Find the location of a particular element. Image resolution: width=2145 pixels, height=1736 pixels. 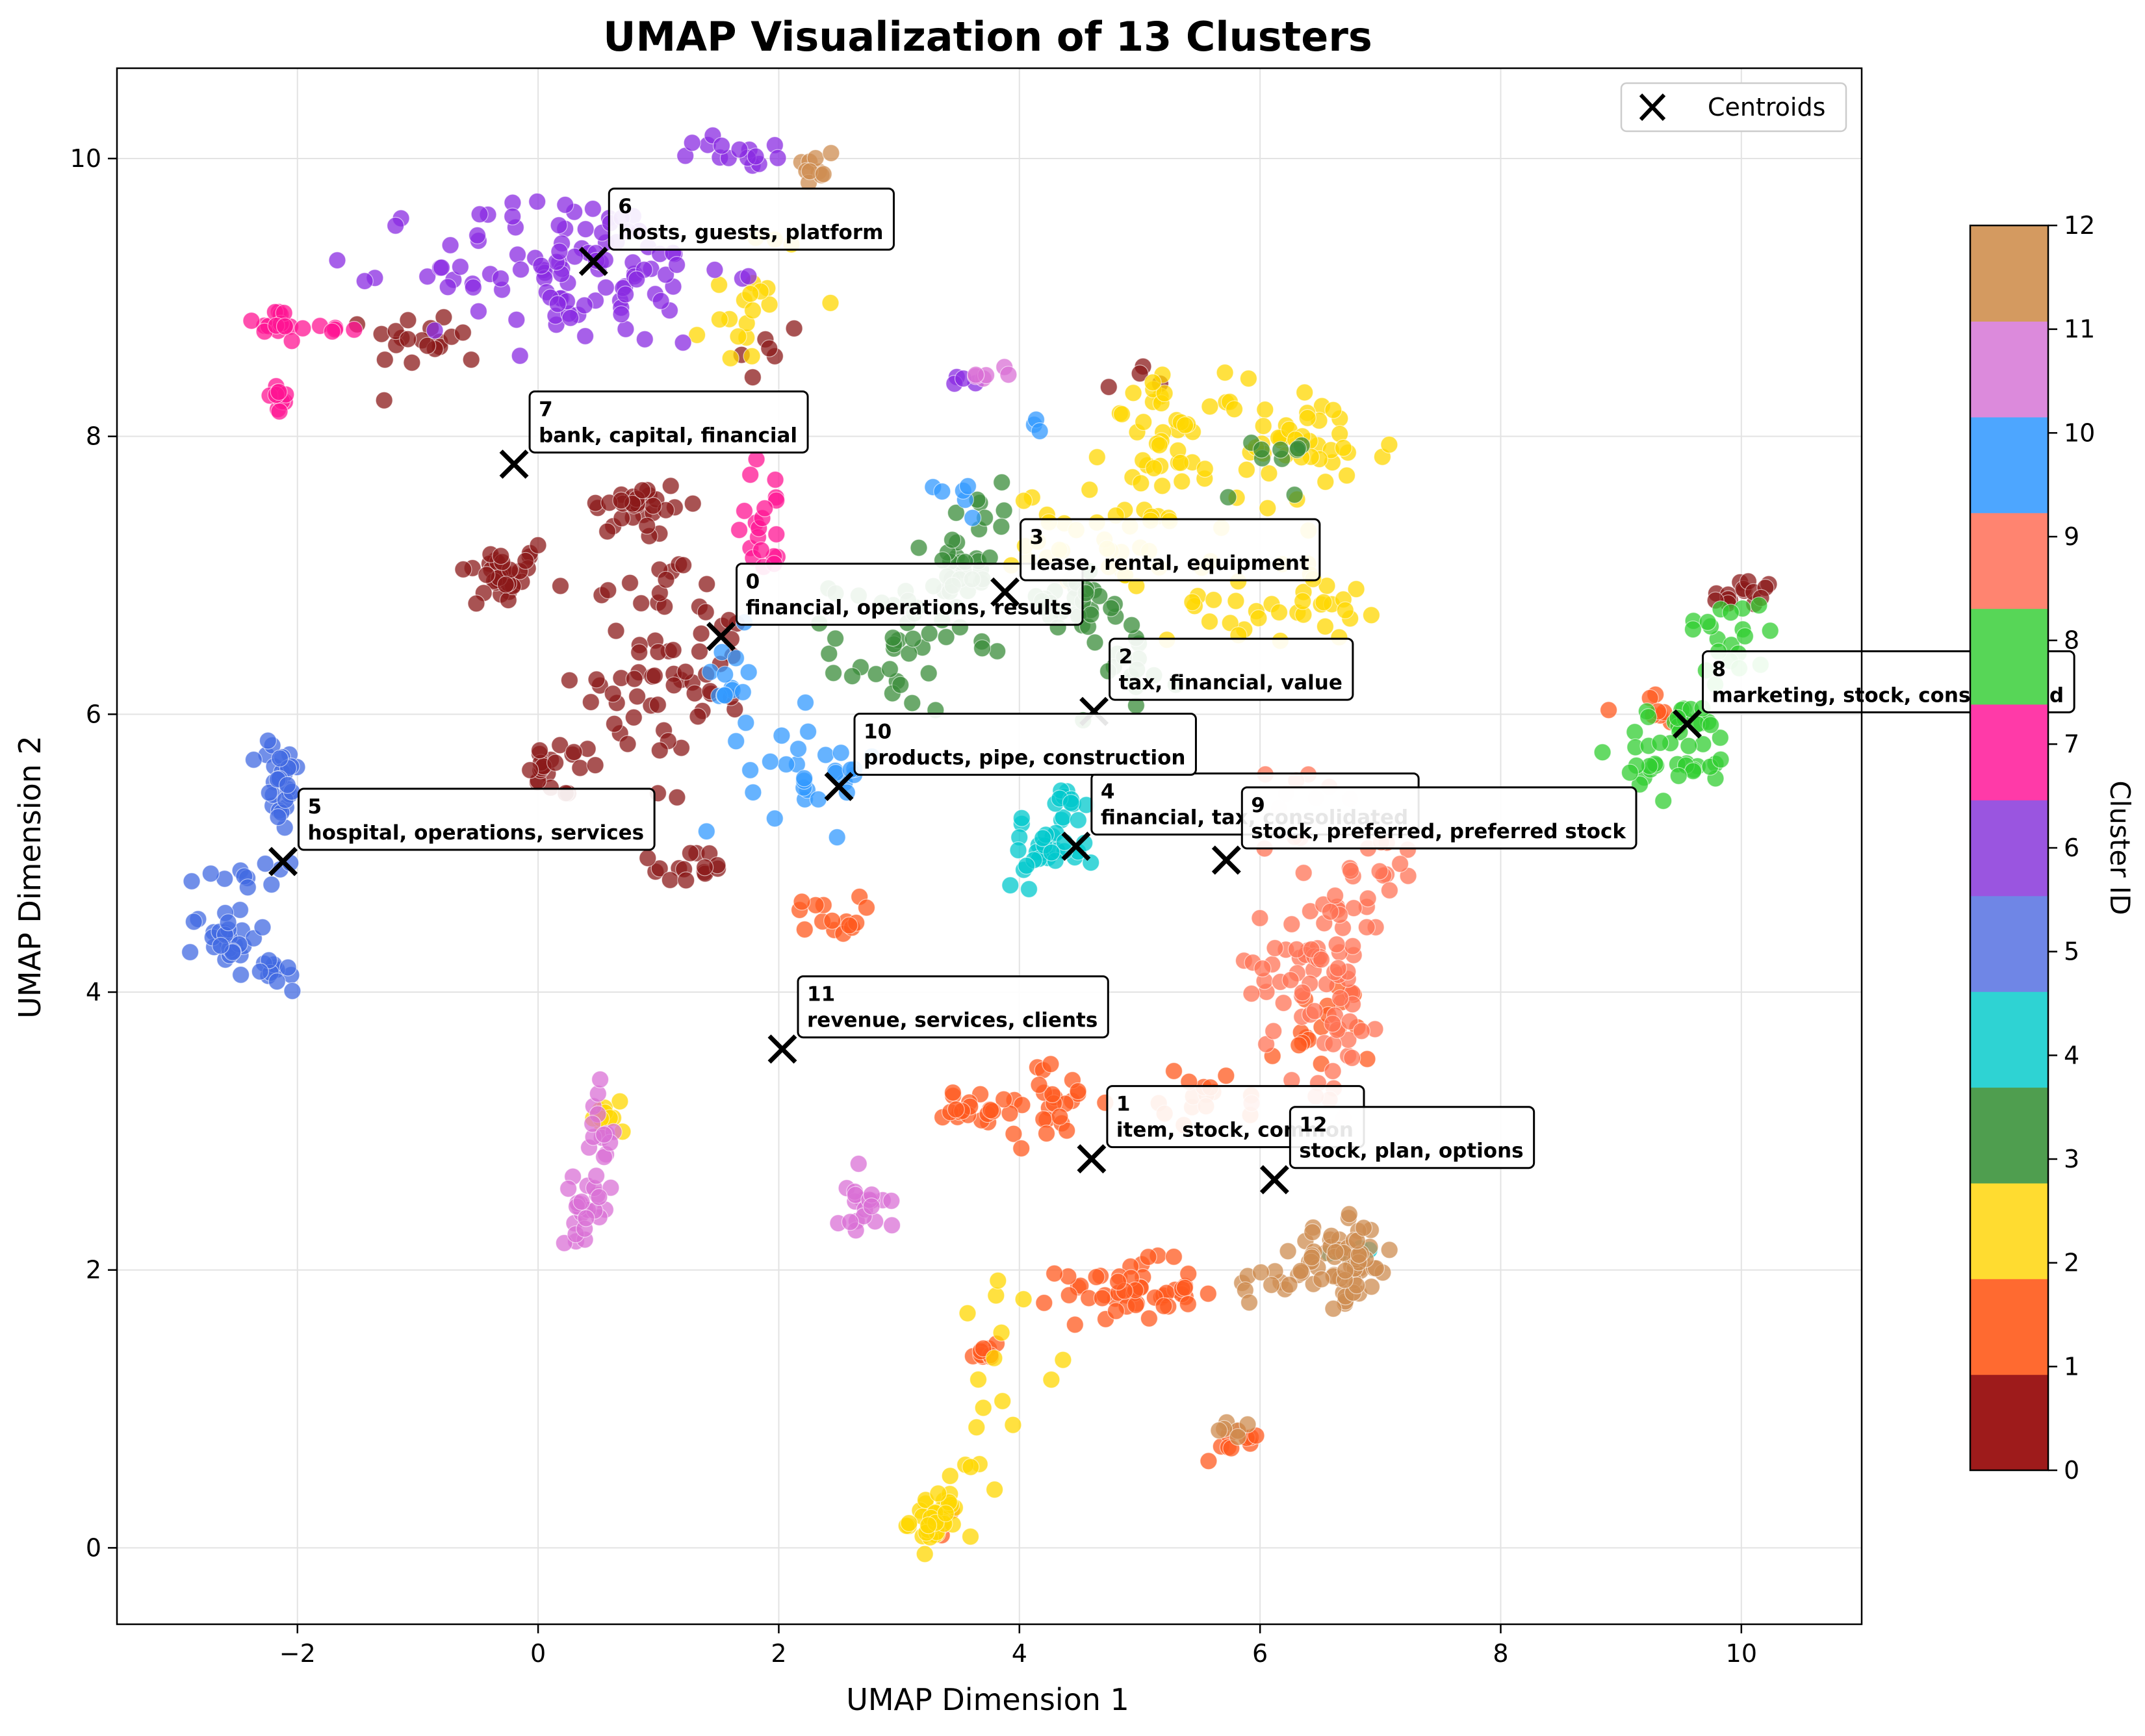

centroid-id-label: 1 is located at coordinates (1123, 1104).